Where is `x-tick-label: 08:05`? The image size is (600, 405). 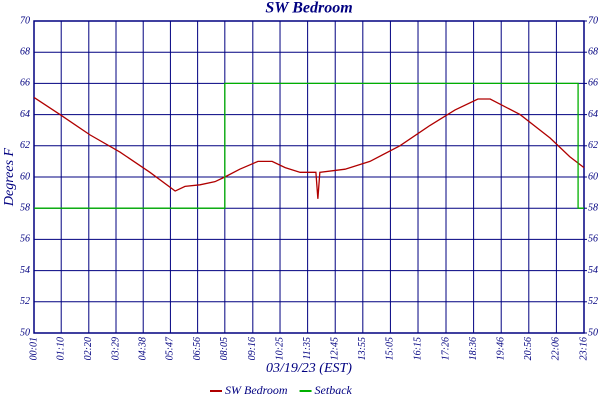
x-tick-label: 08:05 is located at coordinates (224, 348).